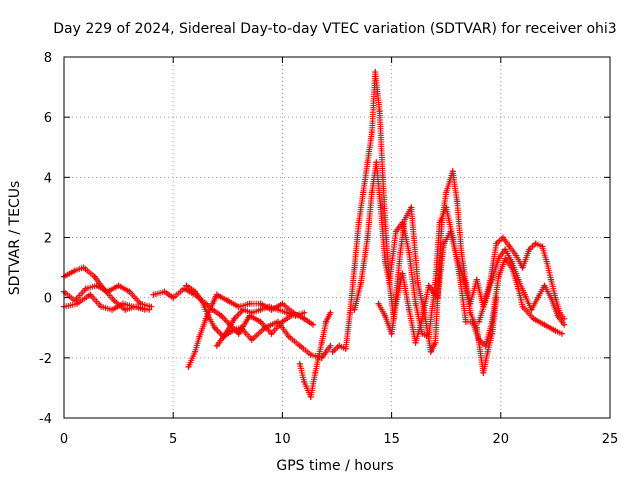 The image size is (640, 480). I want to click on y-axis-label: SDTVAR / TECUs, so click(15, 238).